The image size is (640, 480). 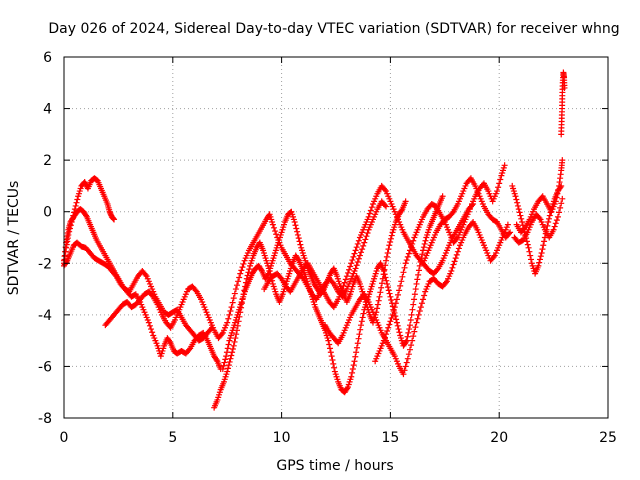 I want to click on x-tick-label: 15, so click(x=390, y=438).